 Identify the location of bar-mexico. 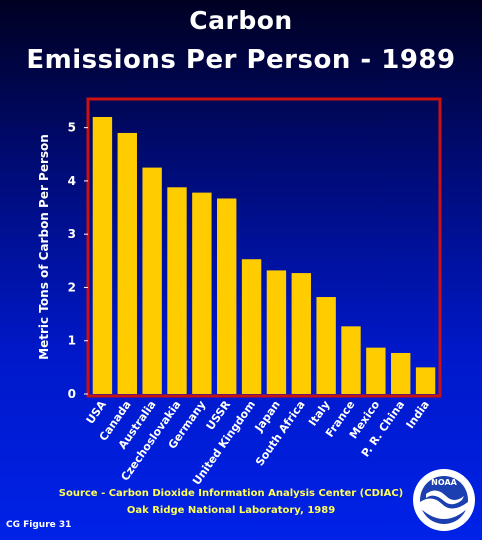
(376, 370).